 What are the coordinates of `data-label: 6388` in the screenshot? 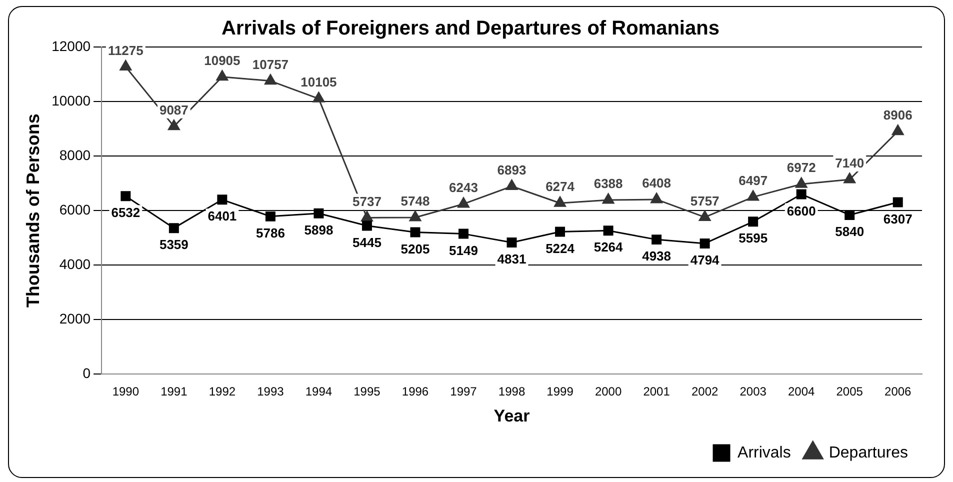 It's located at (608, 184).